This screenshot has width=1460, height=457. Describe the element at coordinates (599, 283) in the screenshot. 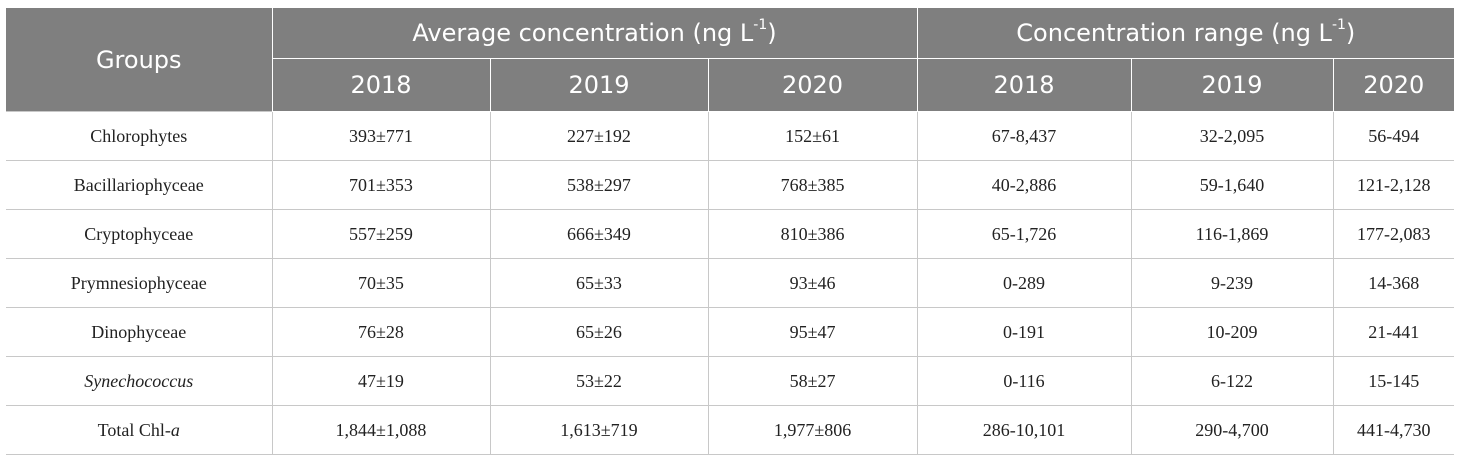

I see `value-cell-avg2019: 65±33` at that location.